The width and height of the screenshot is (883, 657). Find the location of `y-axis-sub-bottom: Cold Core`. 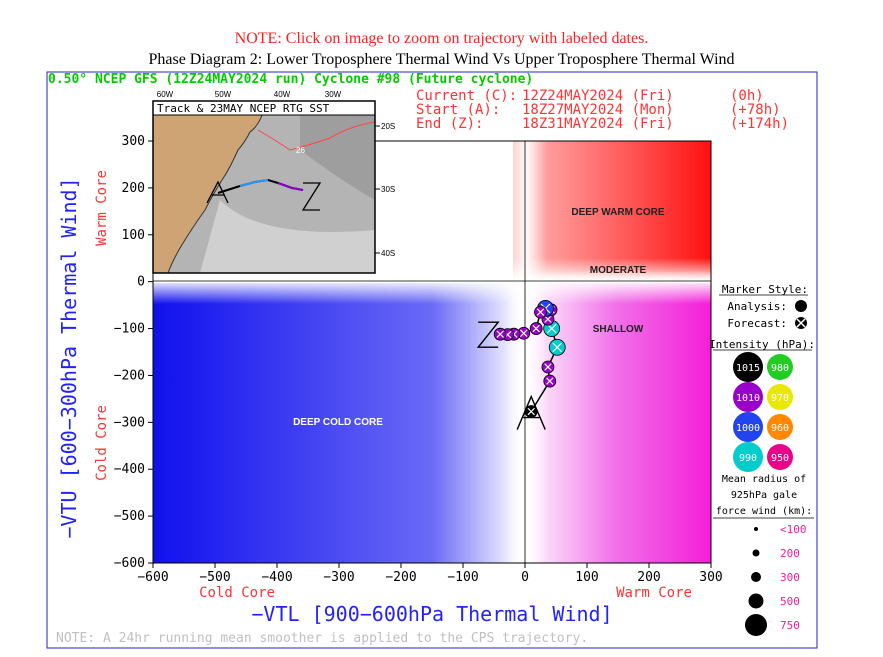

y-axis-sub-bottom: Cold Core is located at coordinates (102, 443).